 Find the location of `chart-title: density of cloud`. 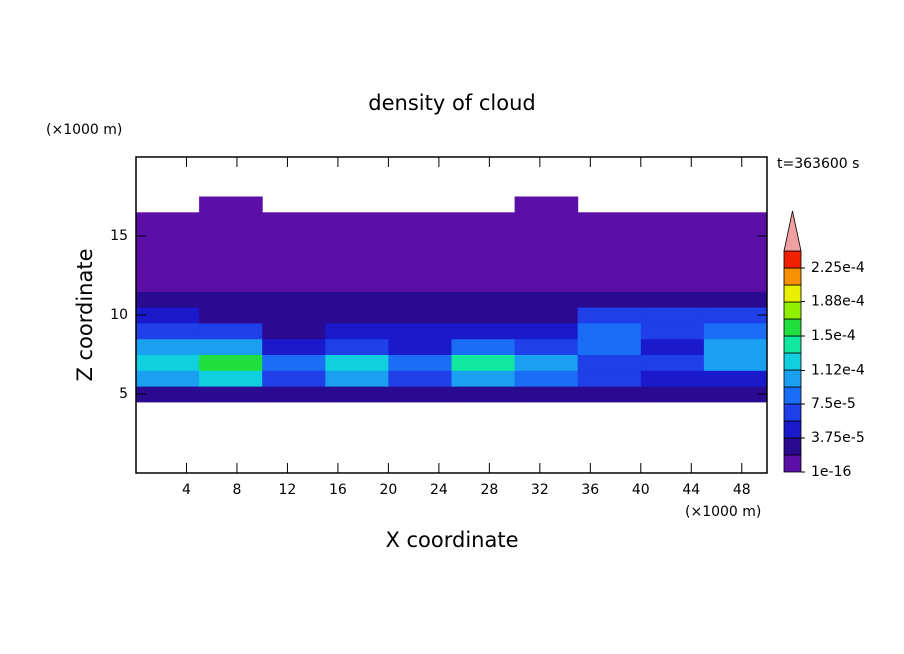

chart-title: density of cloud is located at coordinates (451, 103).